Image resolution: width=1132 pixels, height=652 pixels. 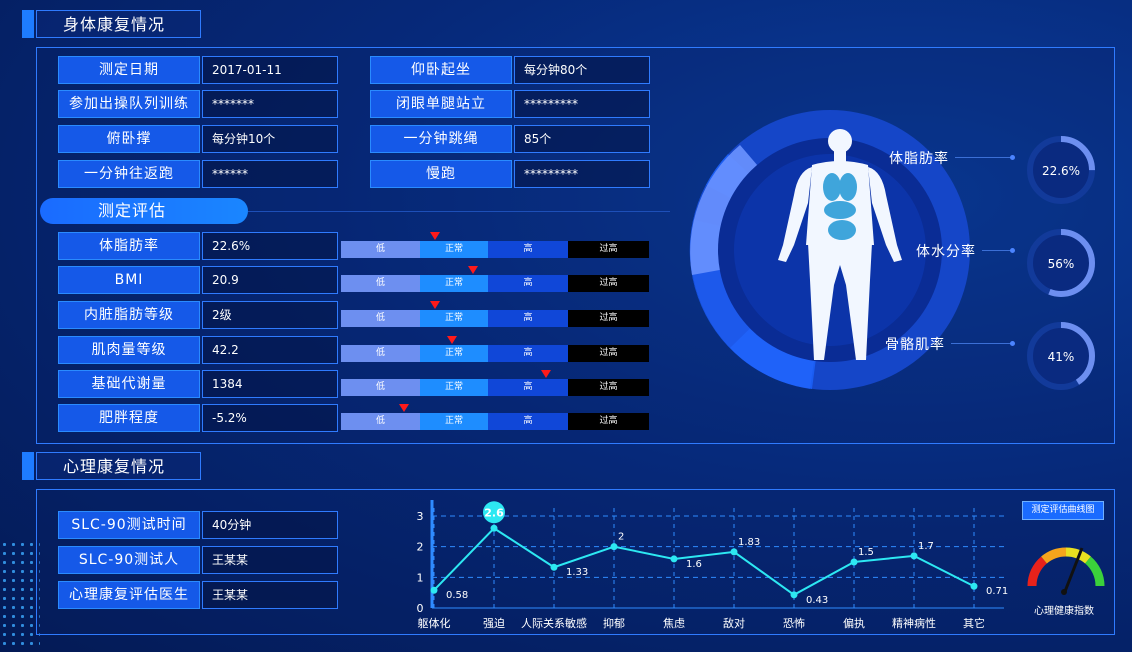 I want to click on section-marker, so click(x=28, y=24).